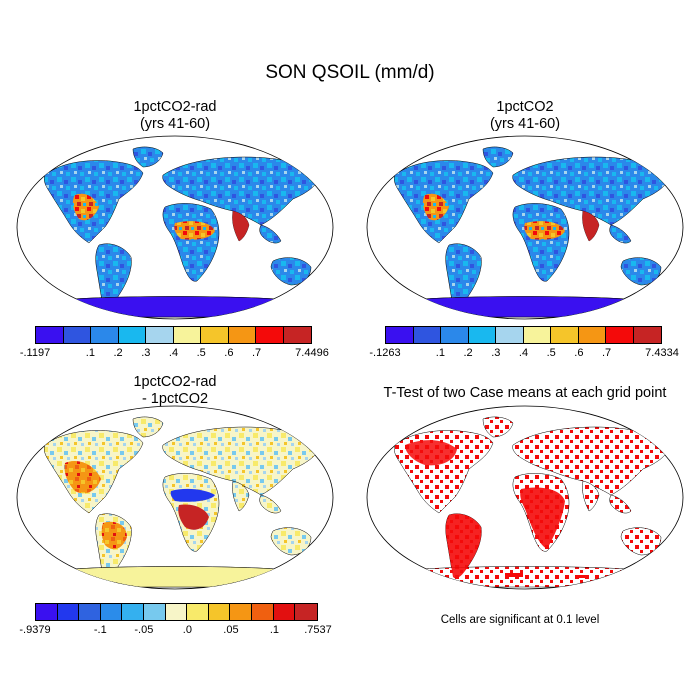 The height and width of the screenshot is (700, 700). What do you see at coordinates (607, 353) in the screenshot?
I see `colorbar-2-label-7: .7` at bounding box center [607, 353].